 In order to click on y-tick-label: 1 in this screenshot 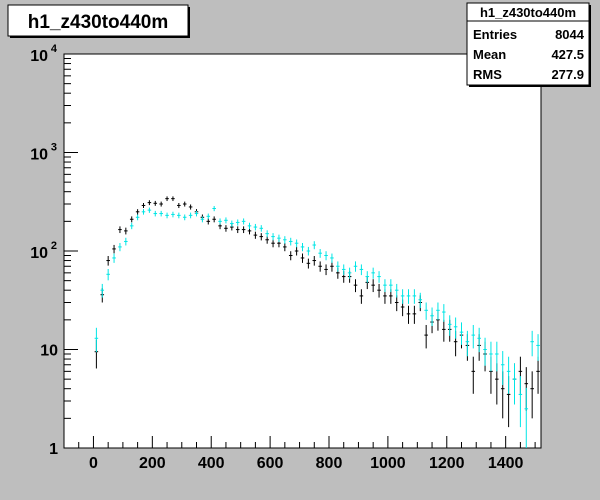, I will do `click(53, 449)`.